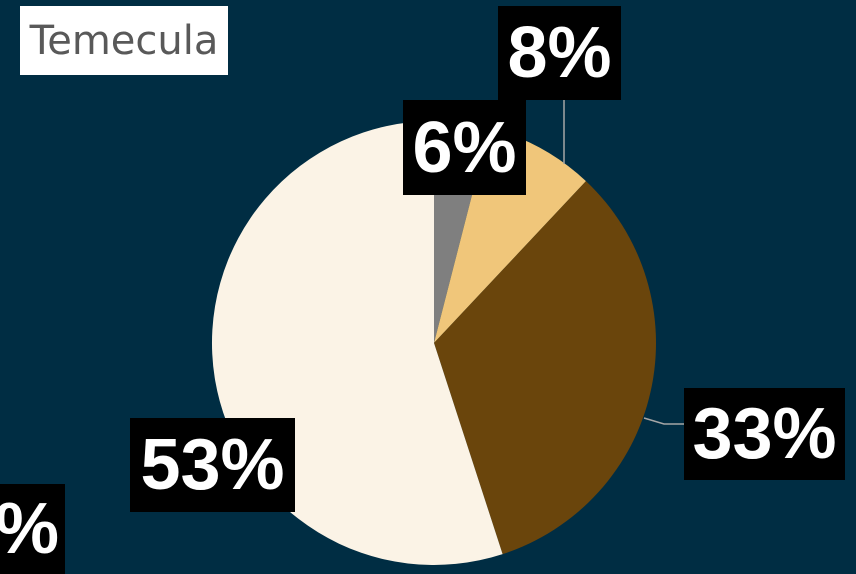  Describe the element at coordinates (510, 235) in the screenshot. I see `pie-slice-8pct` at that location.